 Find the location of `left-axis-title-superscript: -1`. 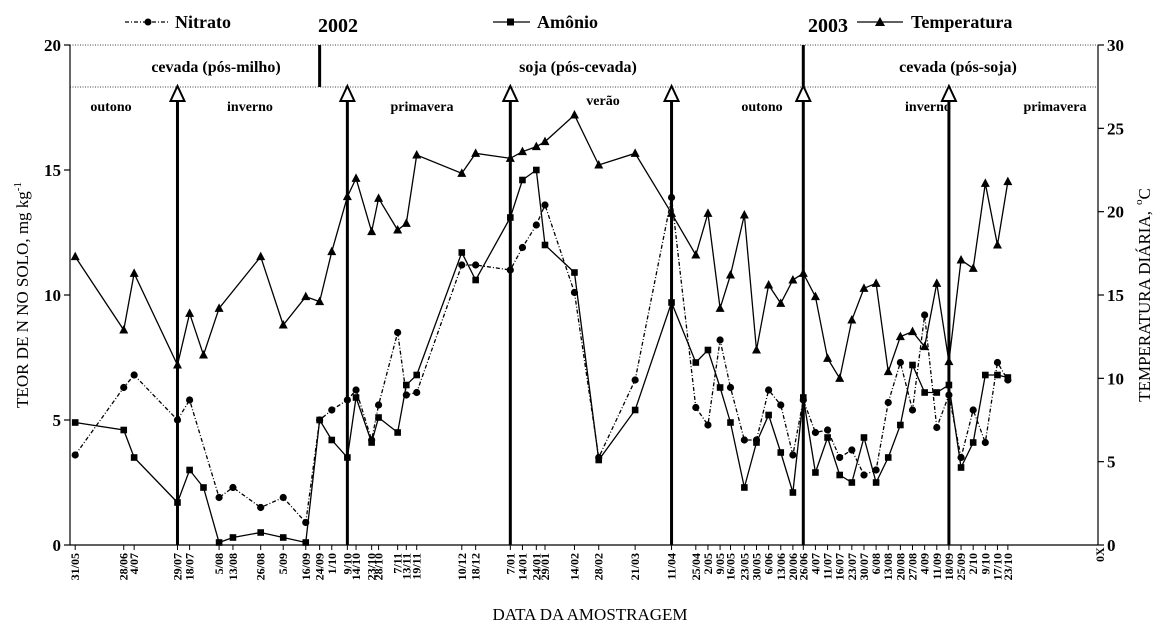

left-axis-title-superscript: -1 is located at coordinates (18, 186).